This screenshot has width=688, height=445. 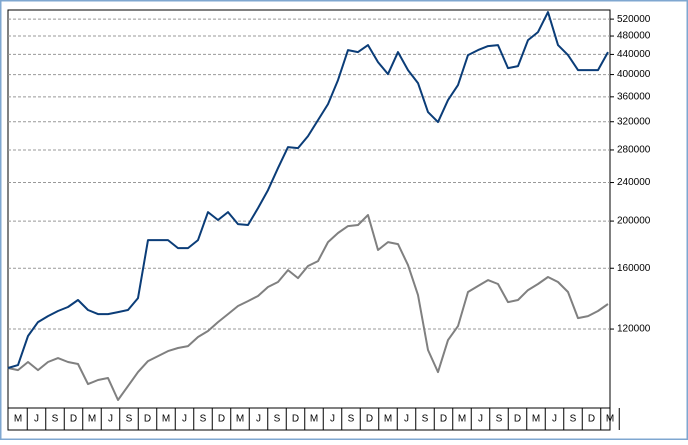 What do you see at coordinates (634, 19) in the screenshot?
I see `y-tick-label: 520000` at bounding box center [634, 19].